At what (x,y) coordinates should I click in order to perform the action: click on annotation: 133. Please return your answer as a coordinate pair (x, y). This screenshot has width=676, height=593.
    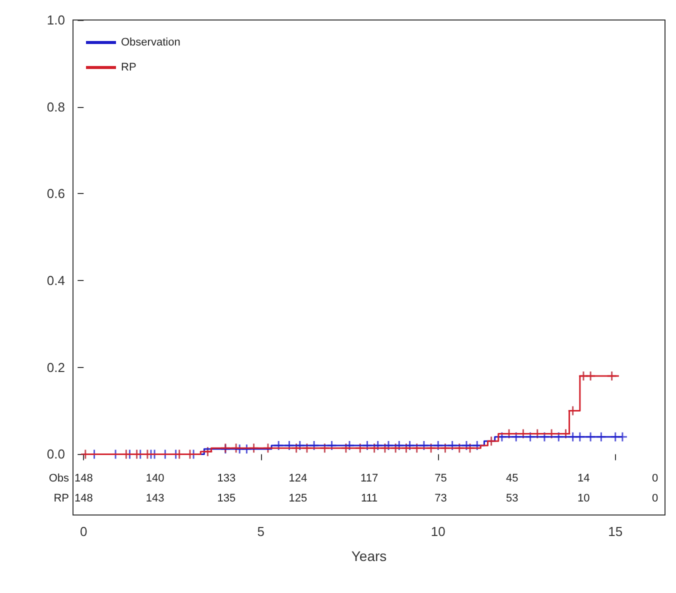
    Looking at the image, I should click on (226, 478).